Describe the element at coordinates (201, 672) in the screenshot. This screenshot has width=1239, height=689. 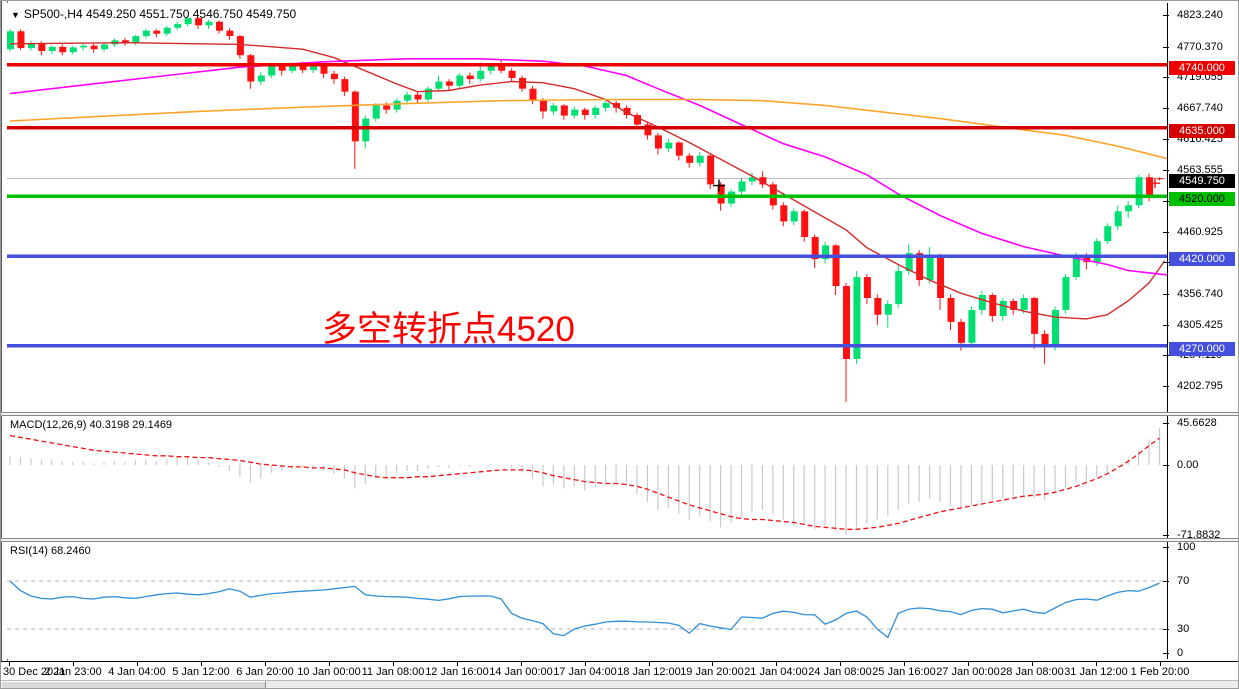
I see `time-axis-label: 5 Jan 12:00` at that location.